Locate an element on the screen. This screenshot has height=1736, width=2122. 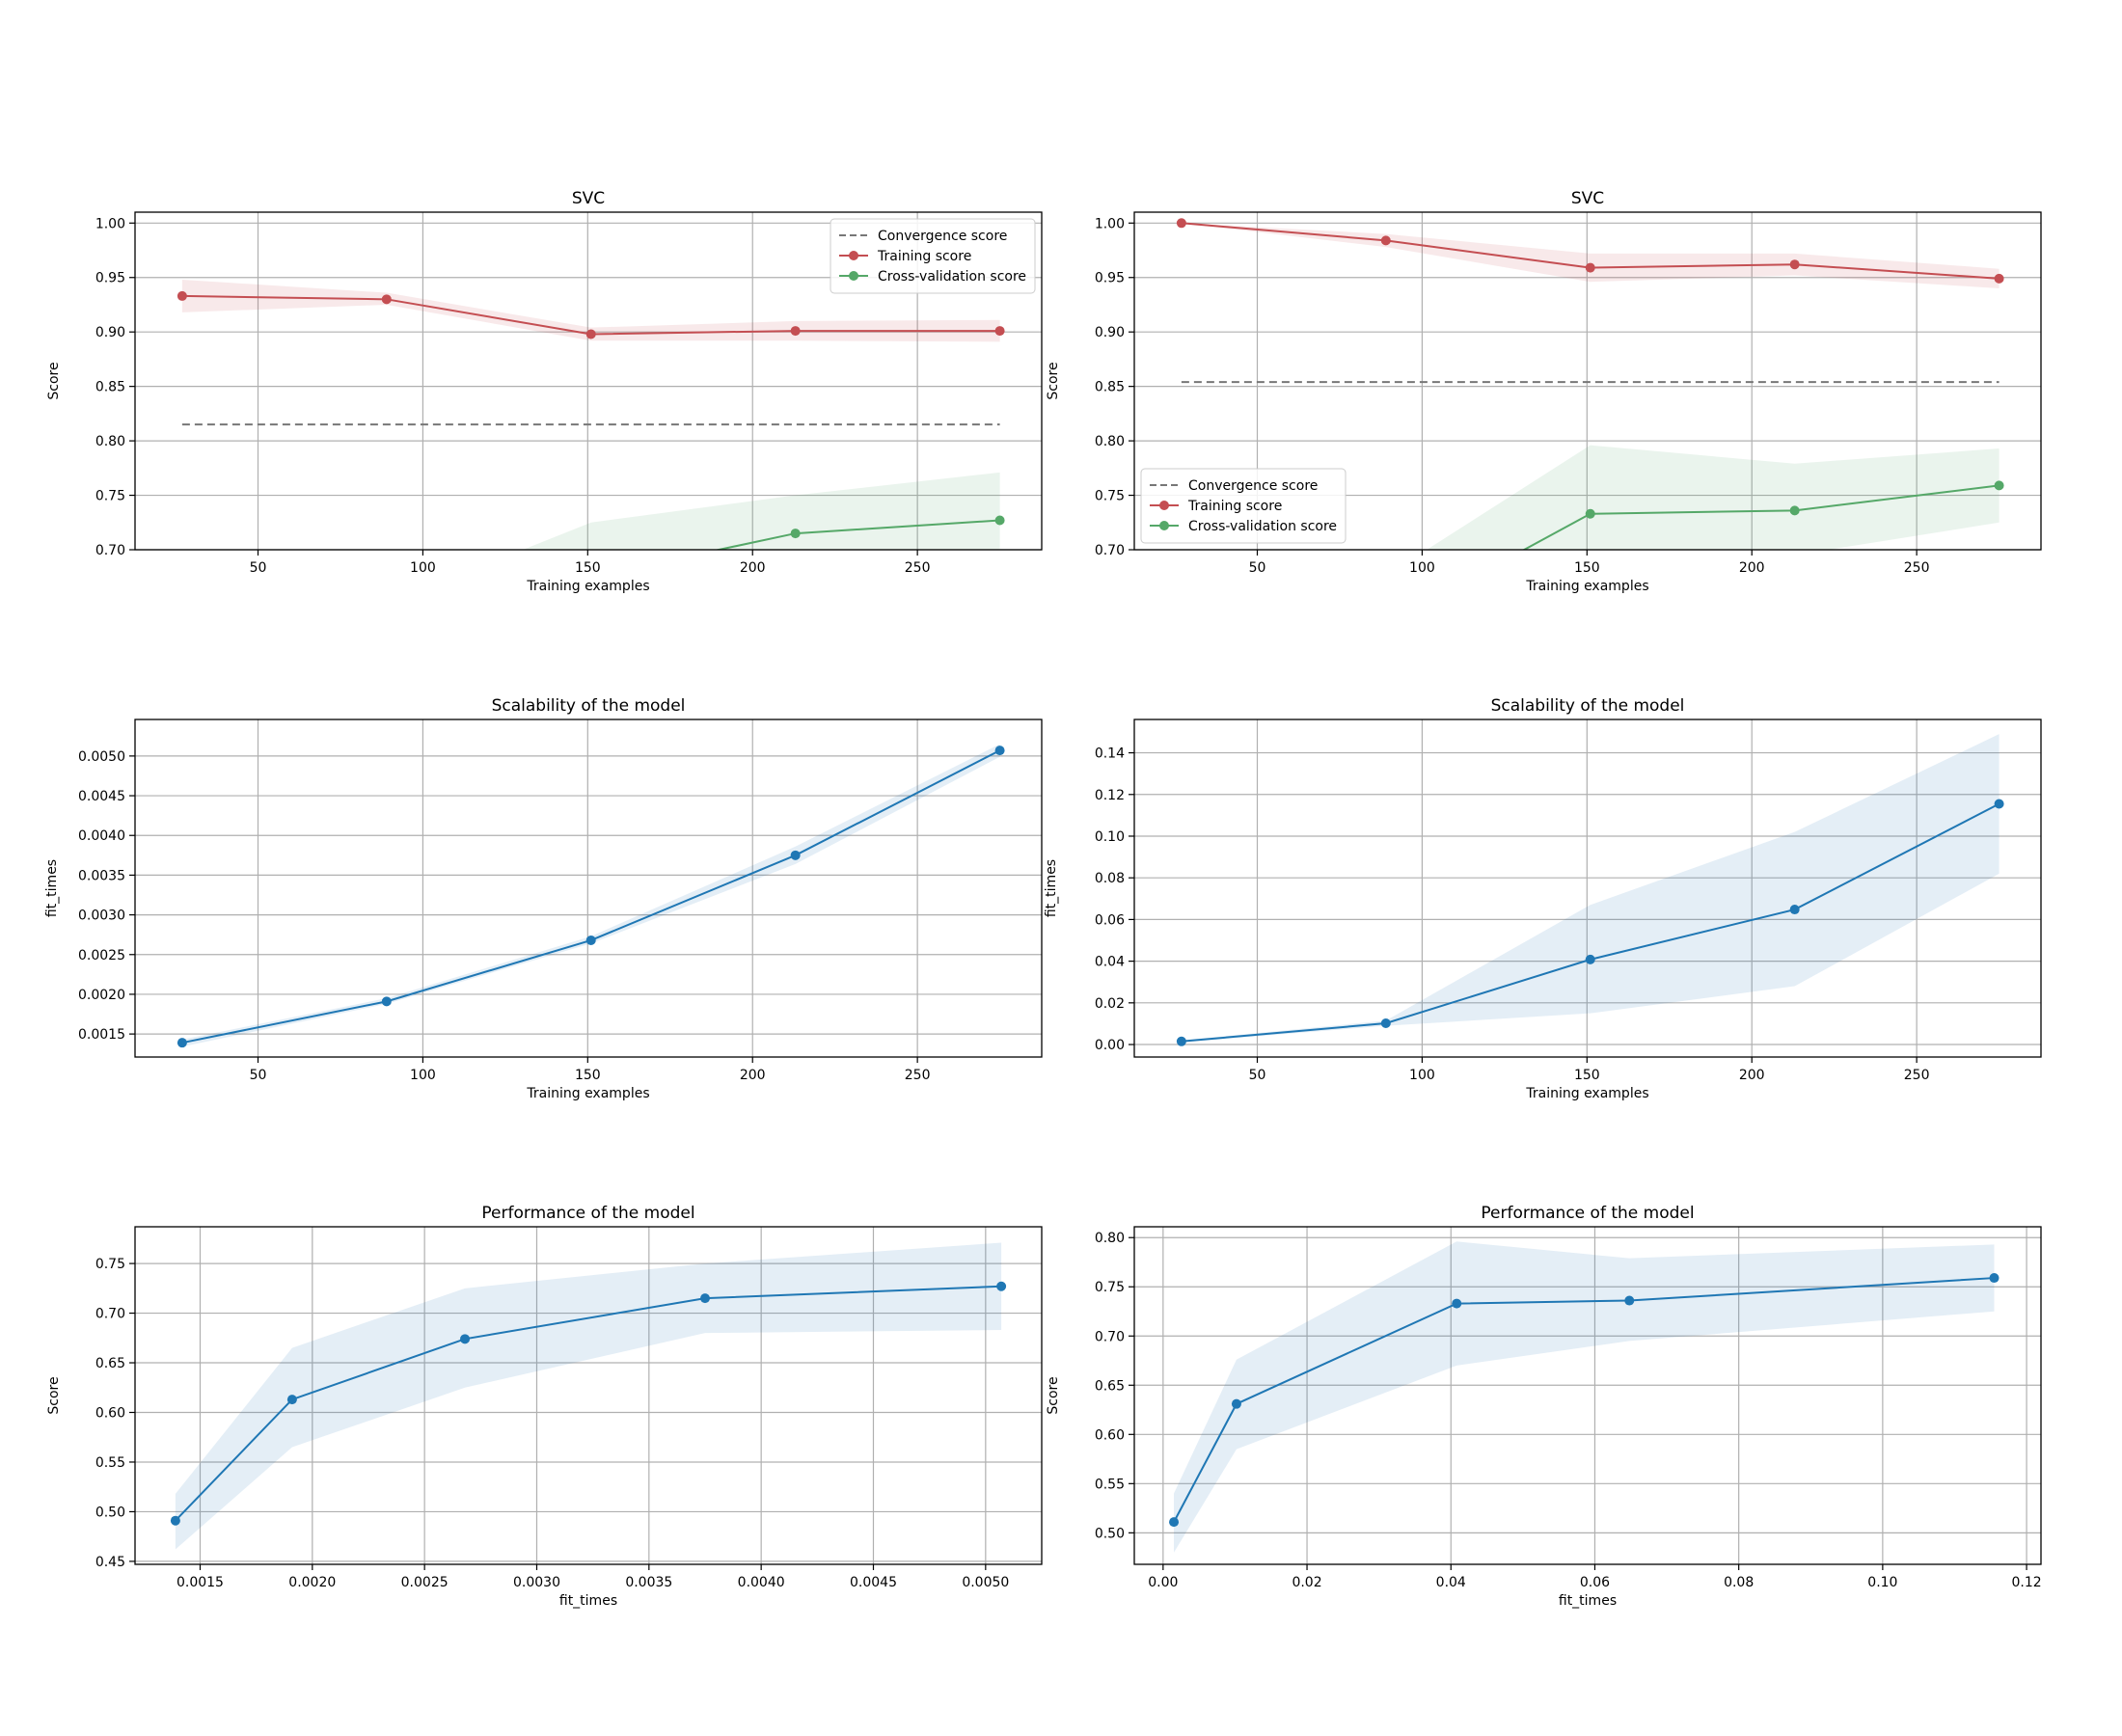
y-tick-label: 0.12 is located at coordinates (1110, 796).